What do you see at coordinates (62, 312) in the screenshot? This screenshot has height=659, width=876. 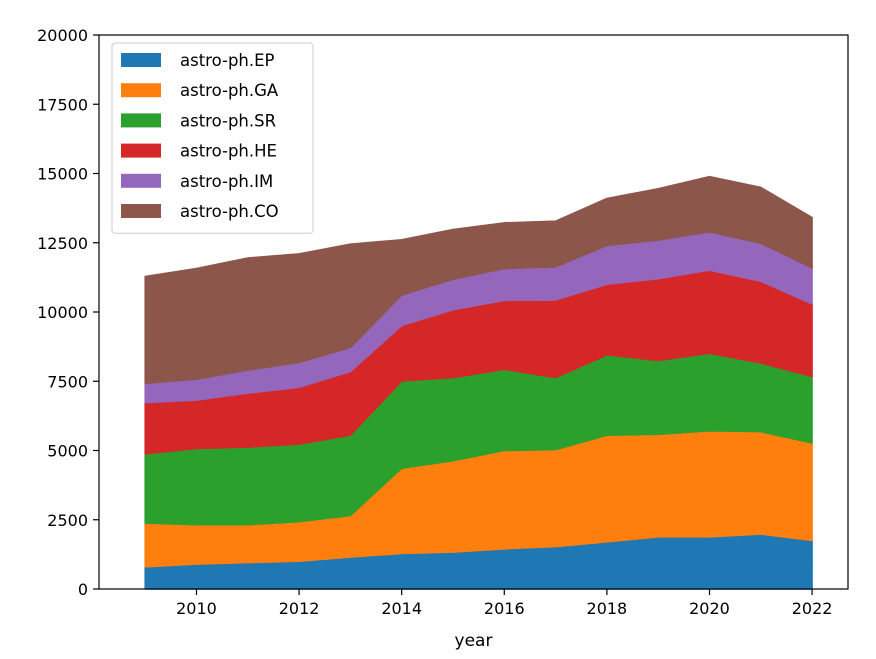 I see `y-tick-label: 10000` at bounding box center [62, 312].